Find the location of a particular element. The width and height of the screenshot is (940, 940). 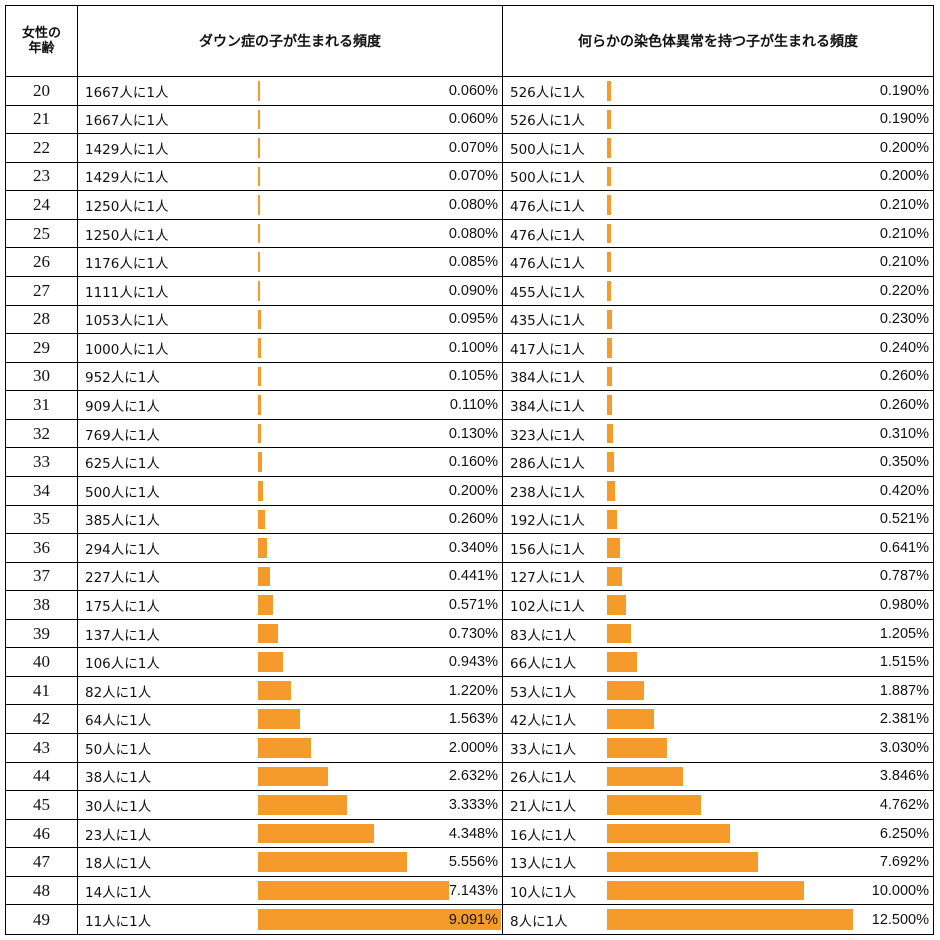

down-ratio-label: 385人に1人 is located at coordinates (122, 521).